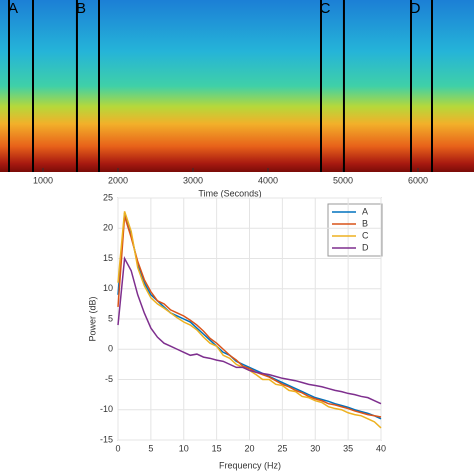  Describe the element at coordinates (108, 288) in the screenshot. I see `y-tick-label: 10` at that location.